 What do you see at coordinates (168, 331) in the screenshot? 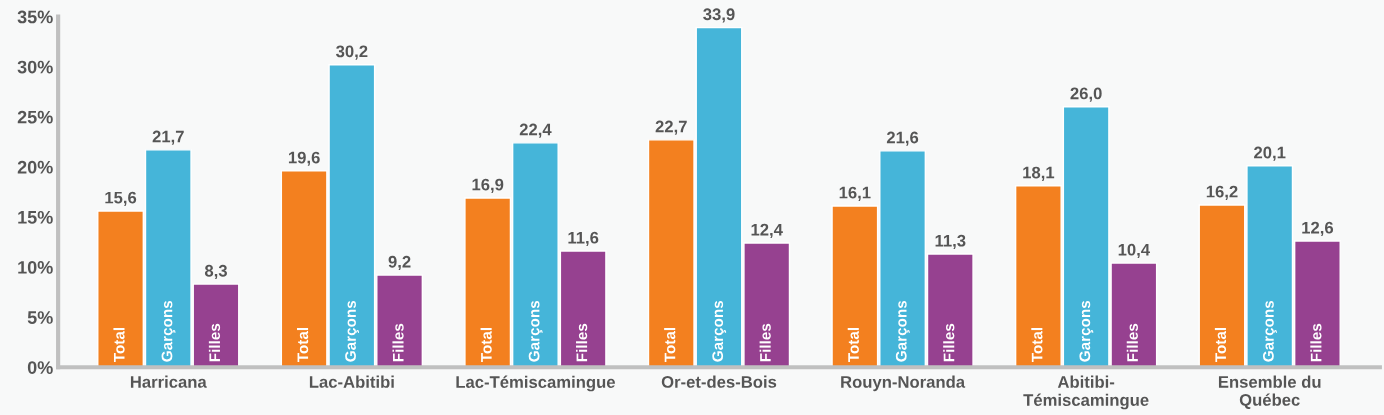
I see `series-label: Garçons` at bounding box center [168, 331].